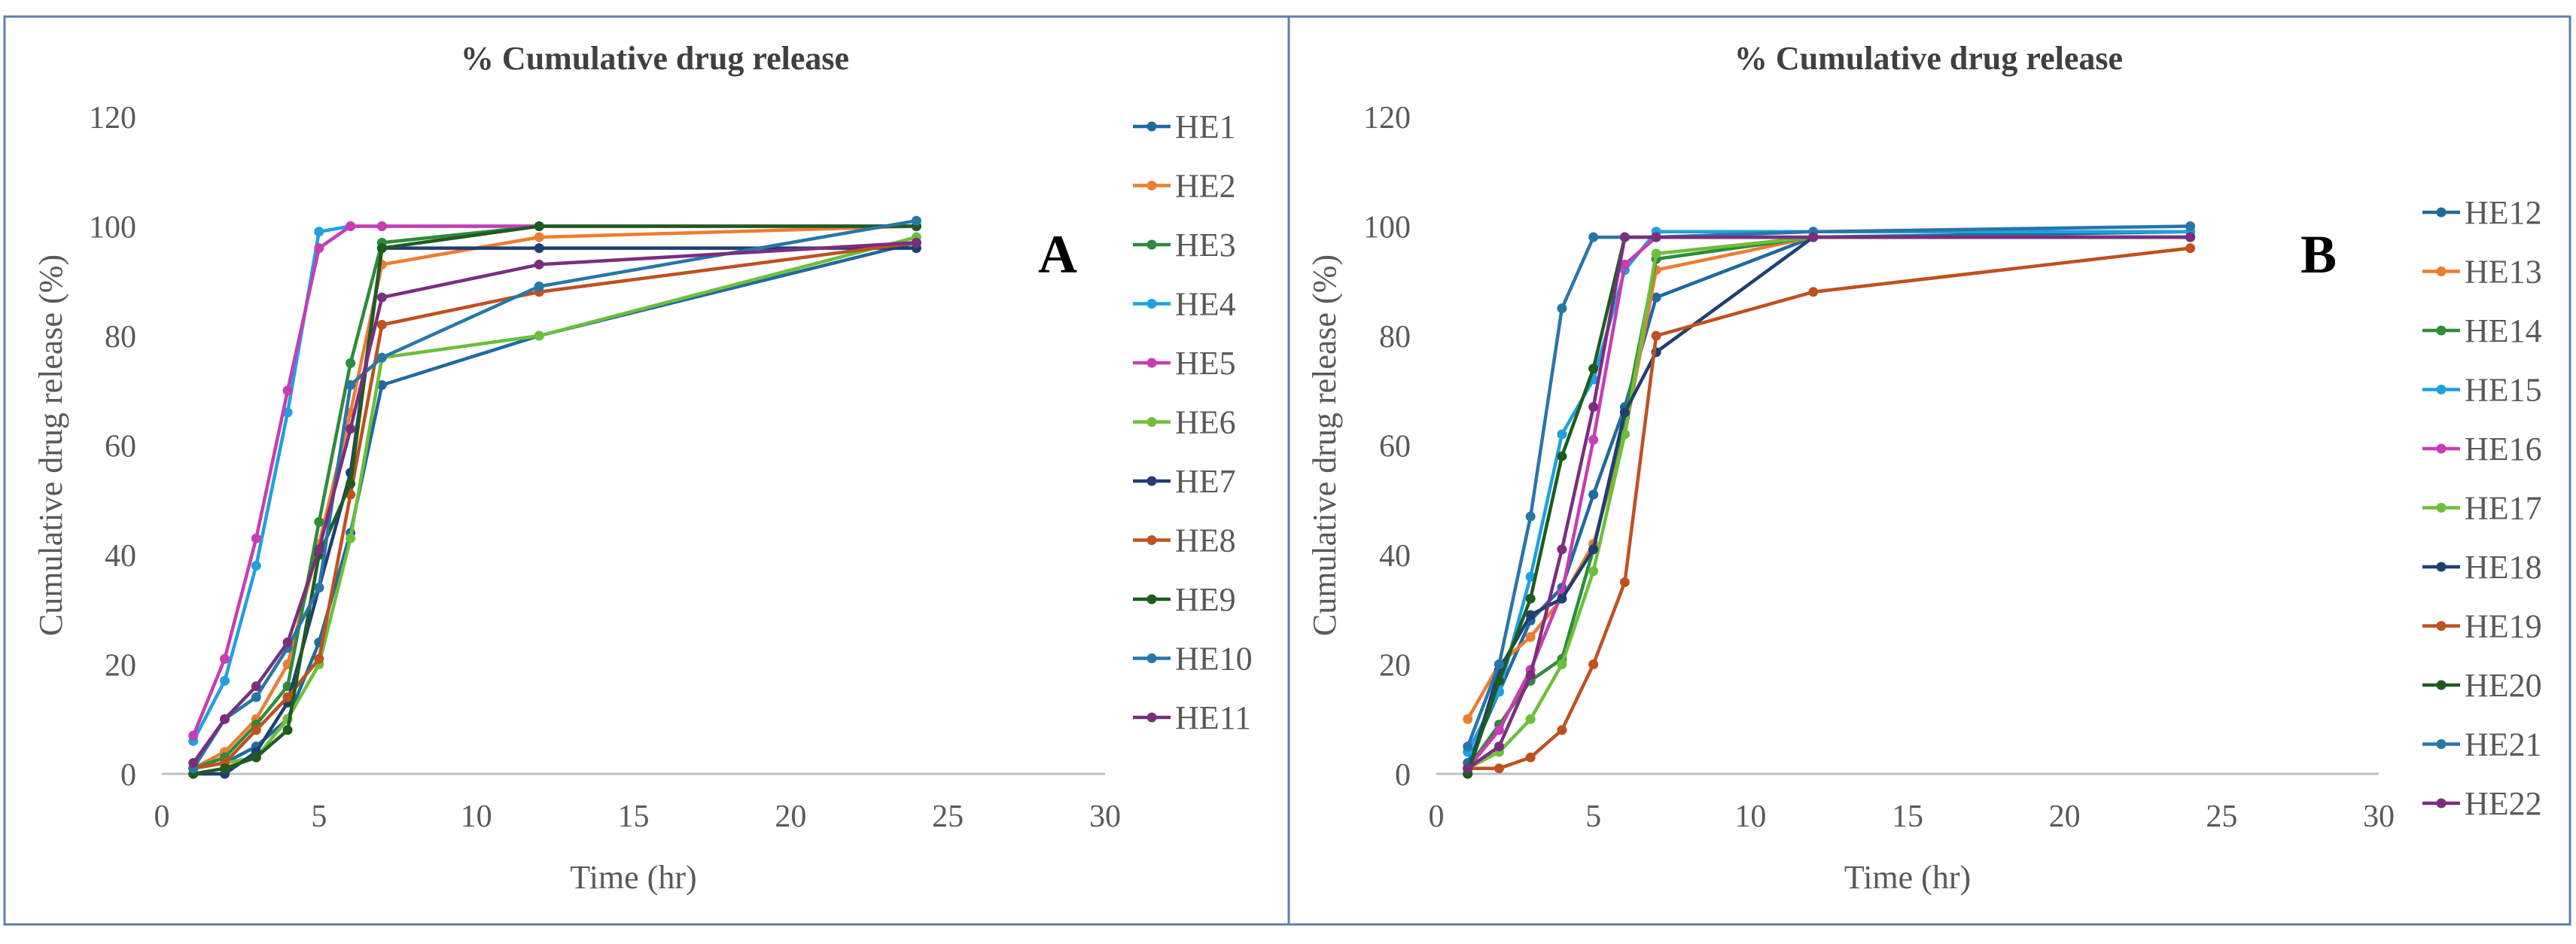 The width and height of the screenshot is (2576, 944). I want to click on panel-a-x-tick-label: 25, so click(948, 816).